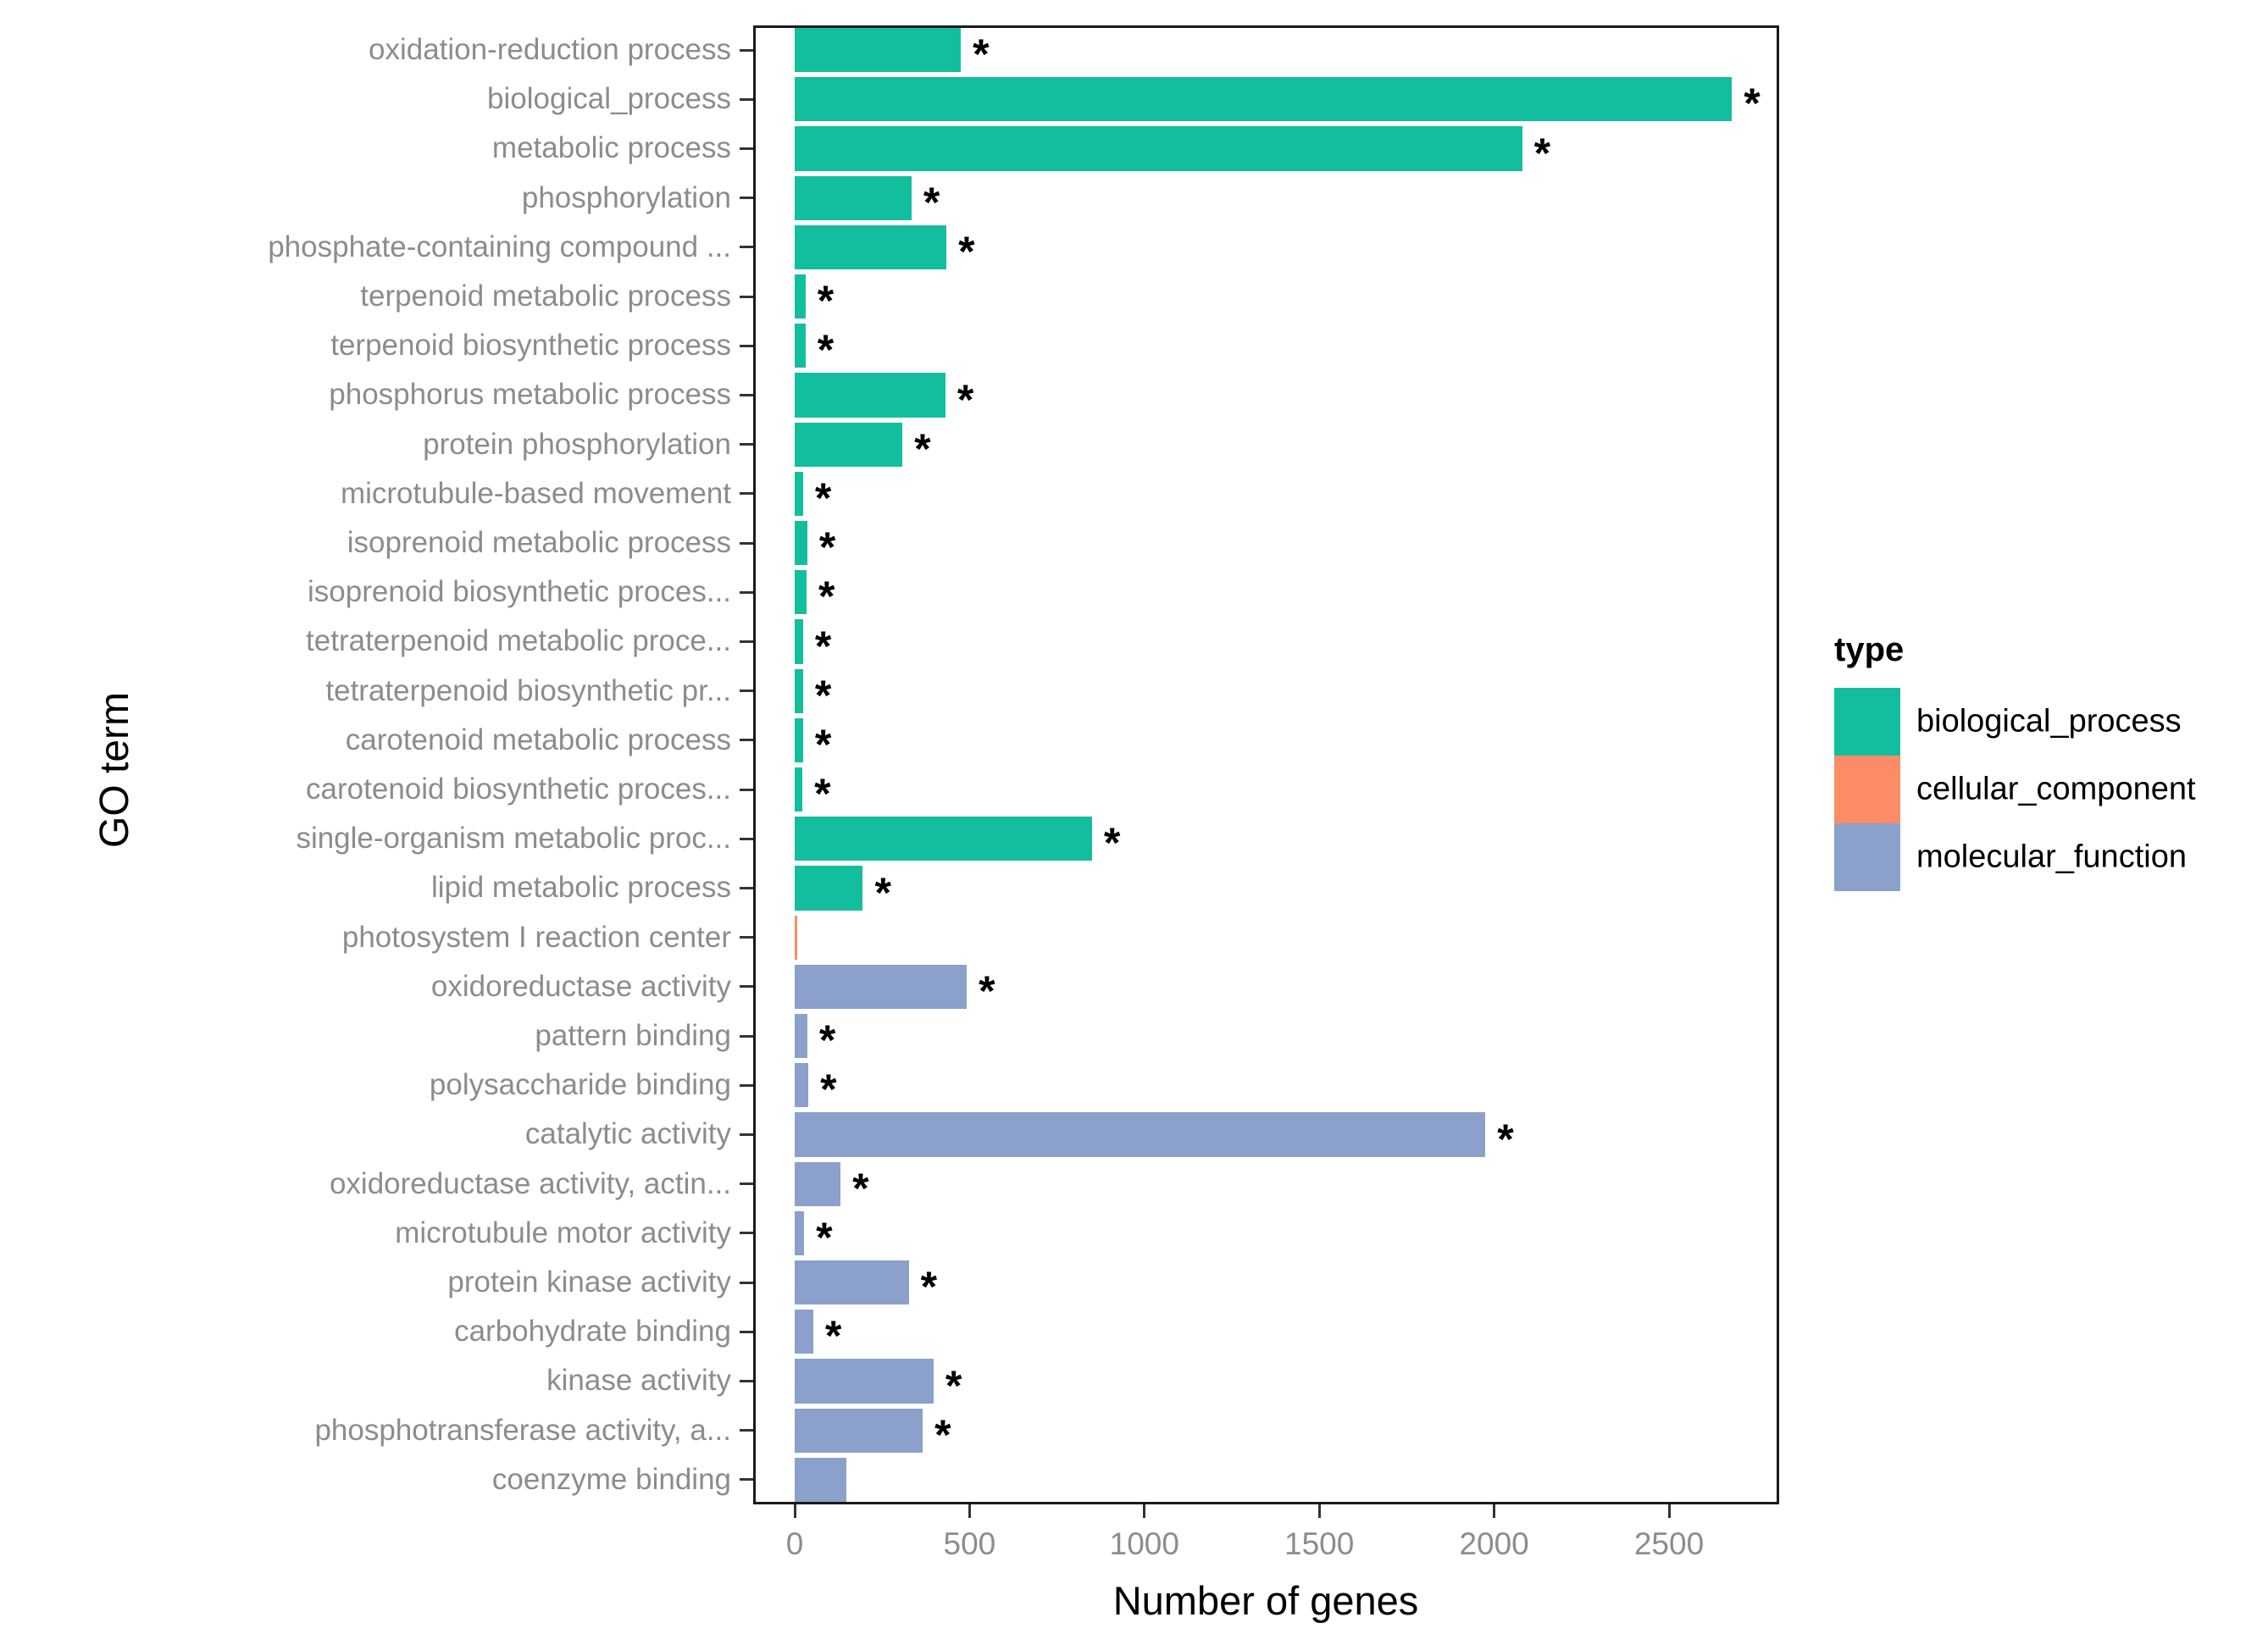 This screenshot has width=2268, height=1645. What do you see at coordinates (1265, 1600) in the screenshot?
I see `x-axis-title: Number of genes` at bounding box center [1265, 1600].